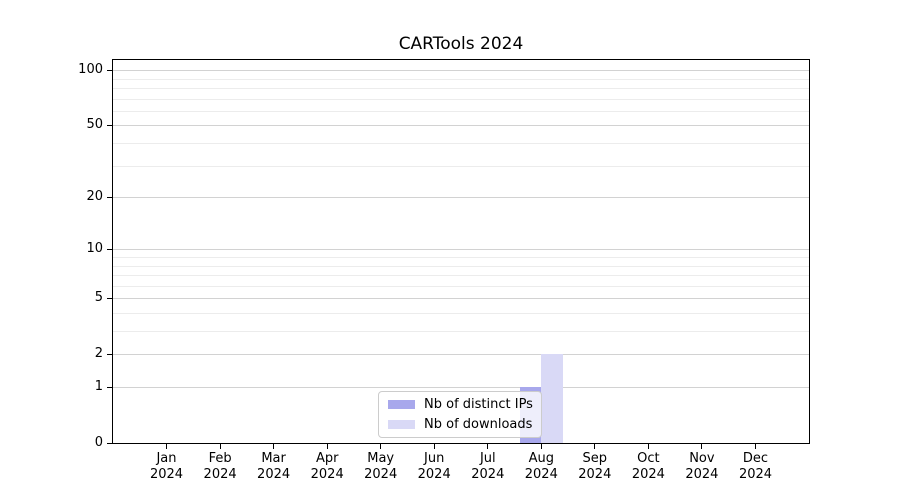 This screenshot has height=500, width=900. I want to click on x-tick-label: Feb 2024, so click(220, 467).